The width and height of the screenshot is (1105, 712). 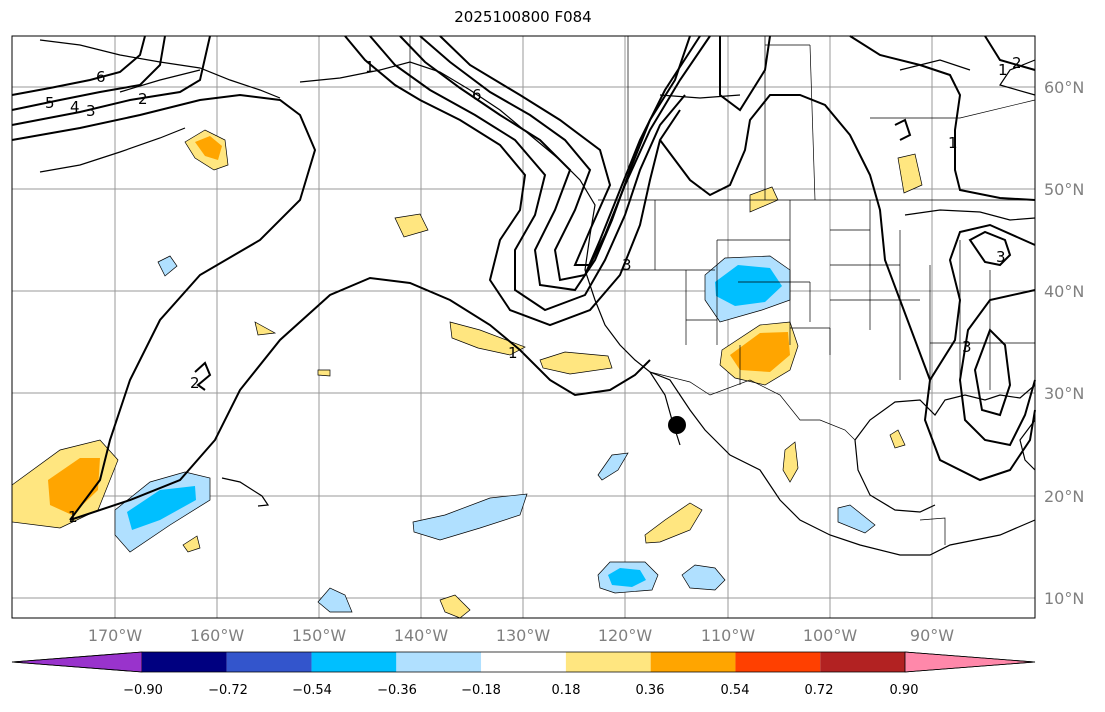 I want to click on colorbar-tick-label: −0.72, so click(x=228, y=690).